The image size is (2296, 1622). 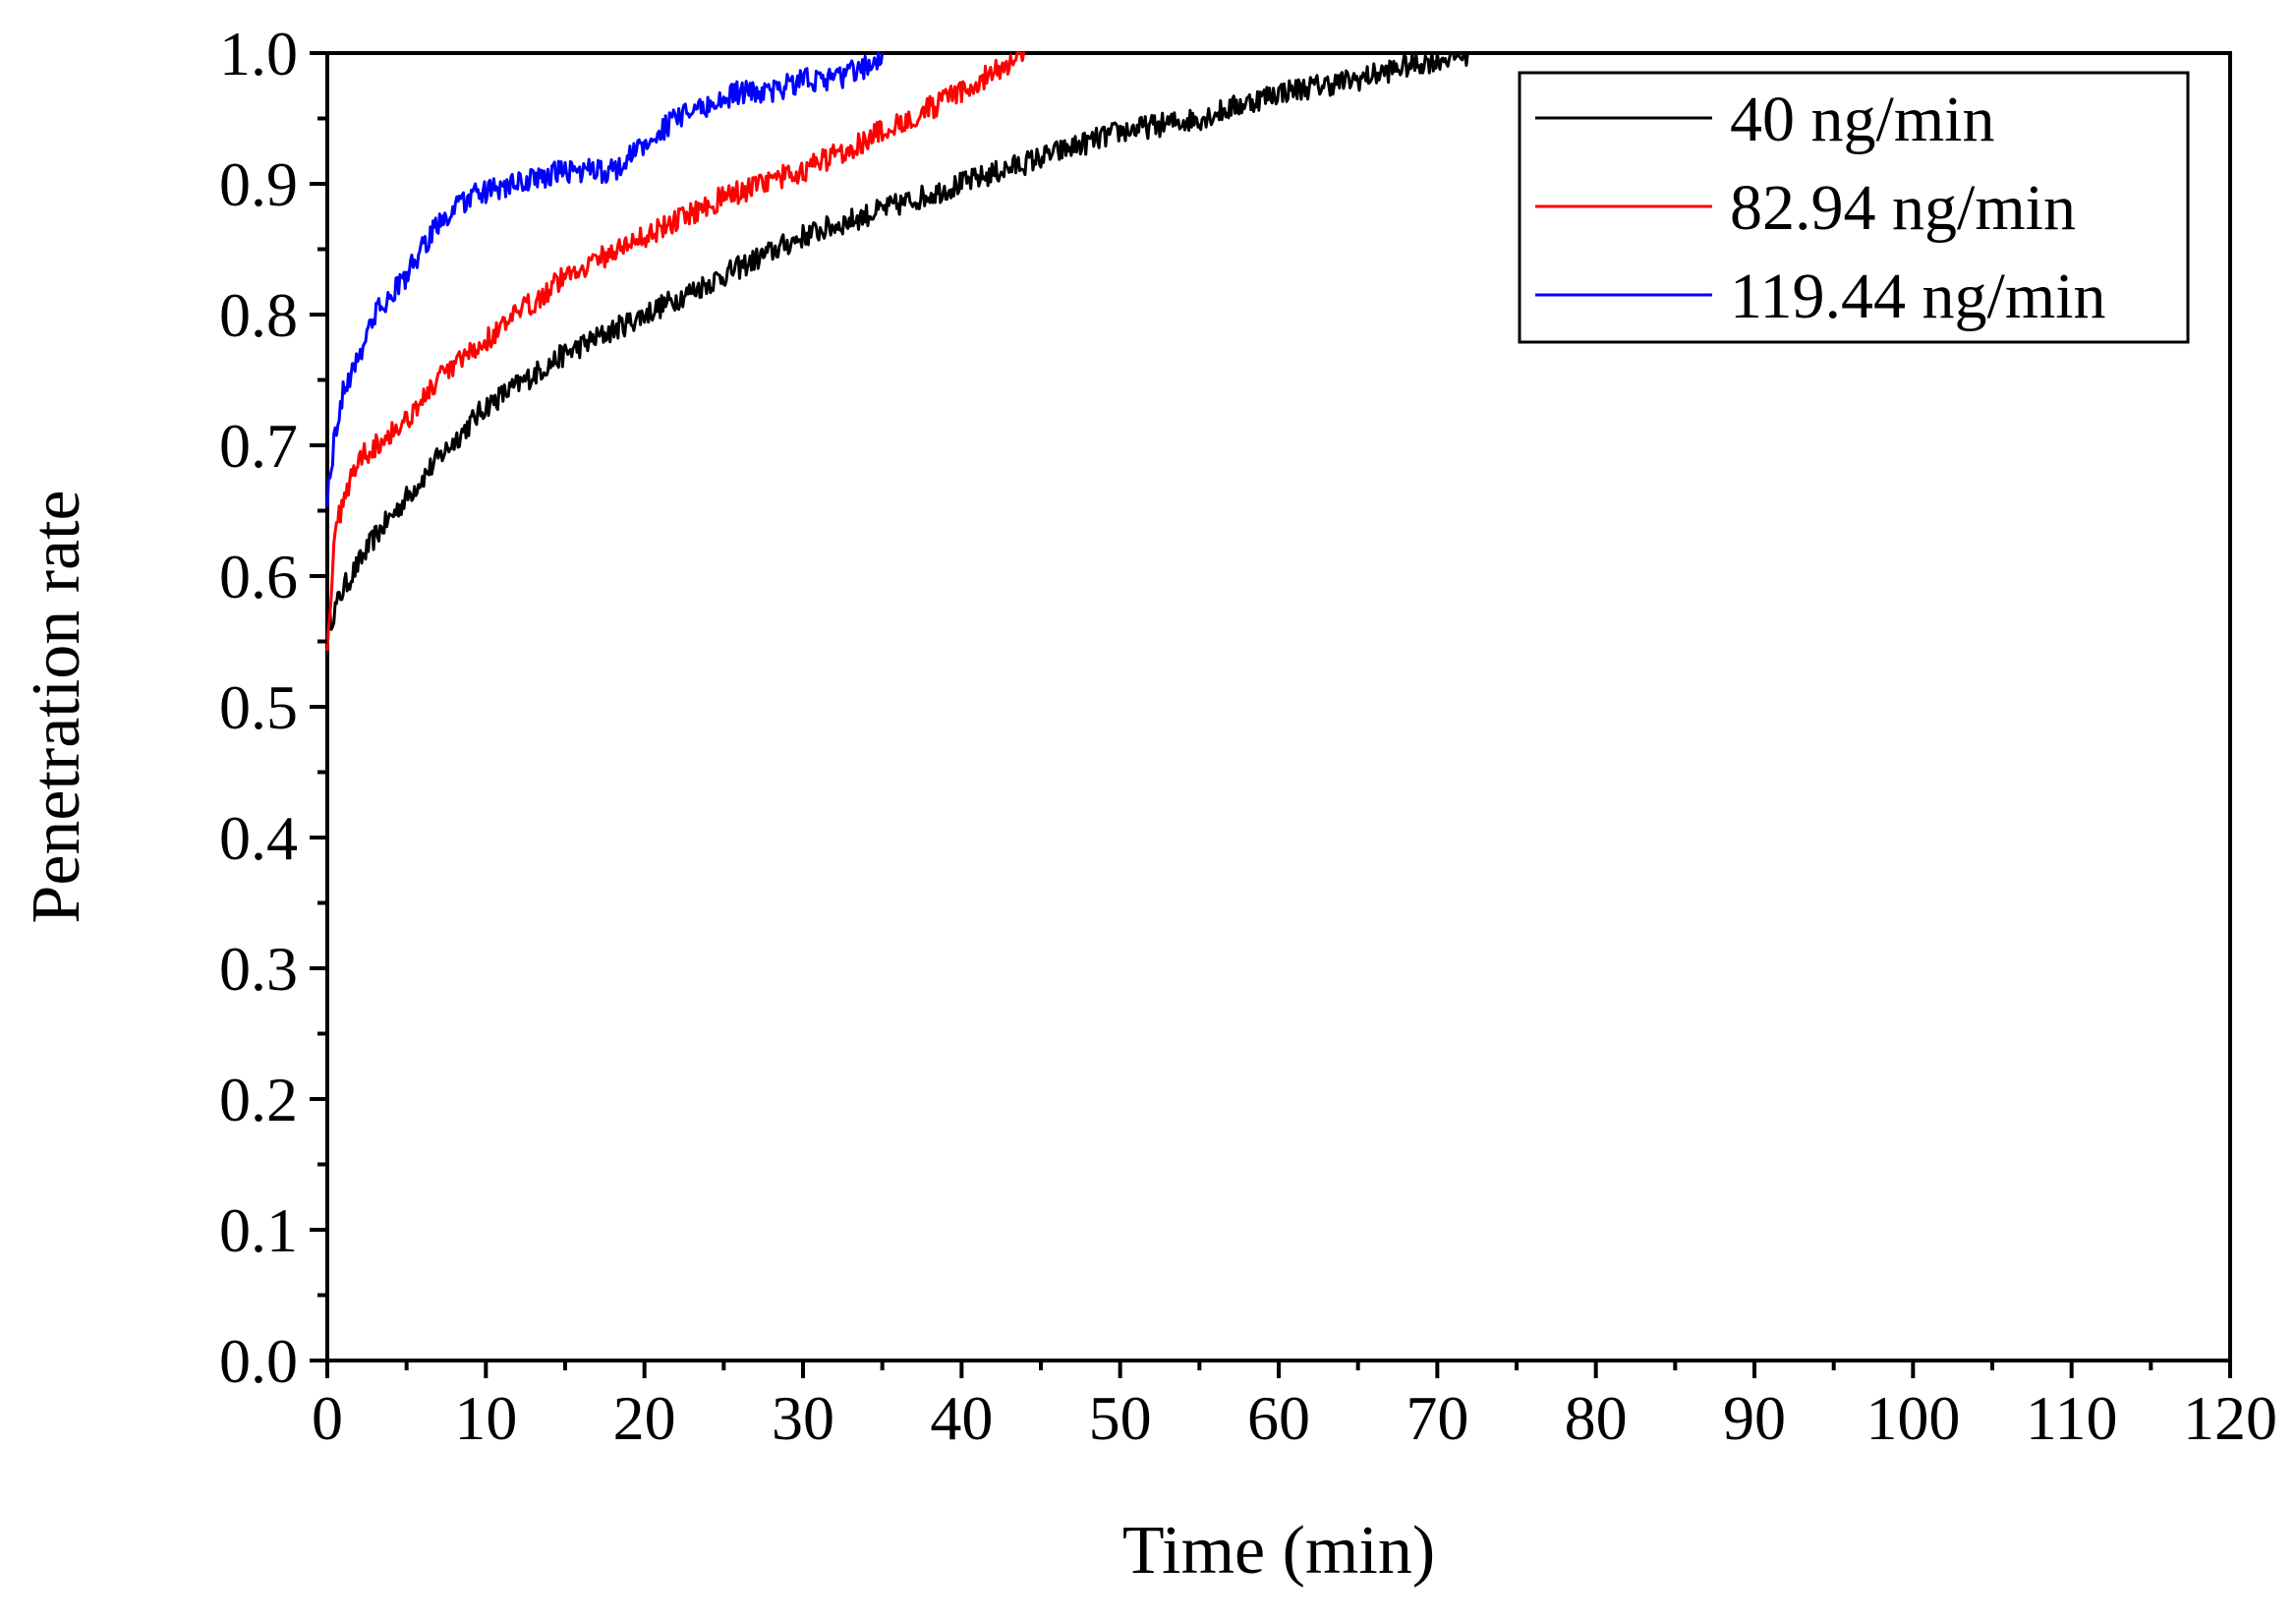 What do you see at coordinates (1596, 1418) in the screenshot?
I see `x-tick-label: 80` at bounding box center [1596, 1418].